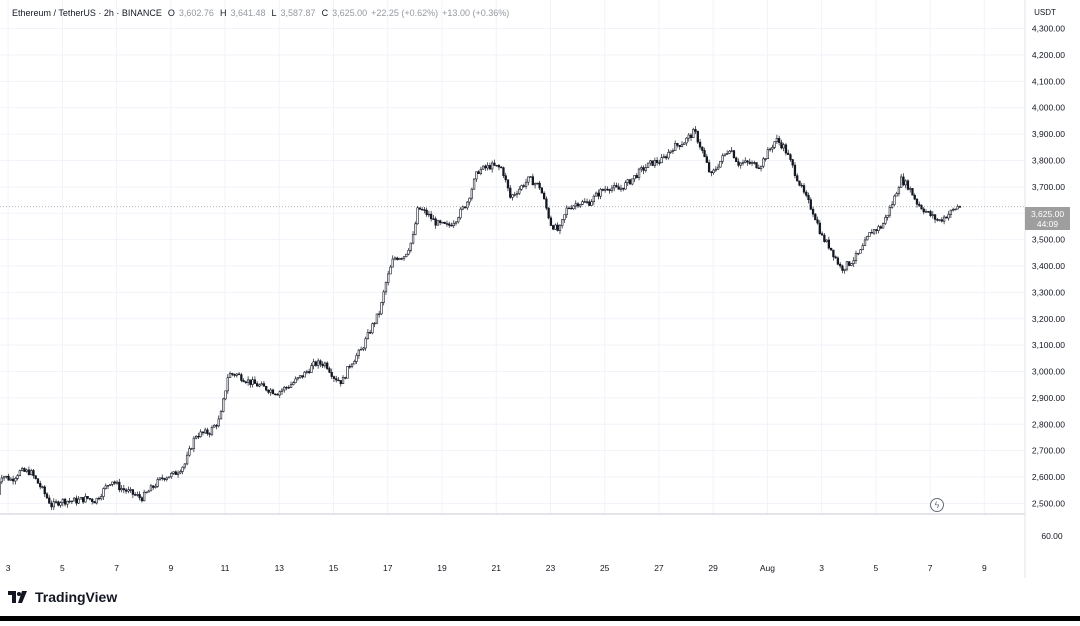  Describe the element at coordinates (1045, 12) in the screenshot. I see `currency-label: USDT` at that location.